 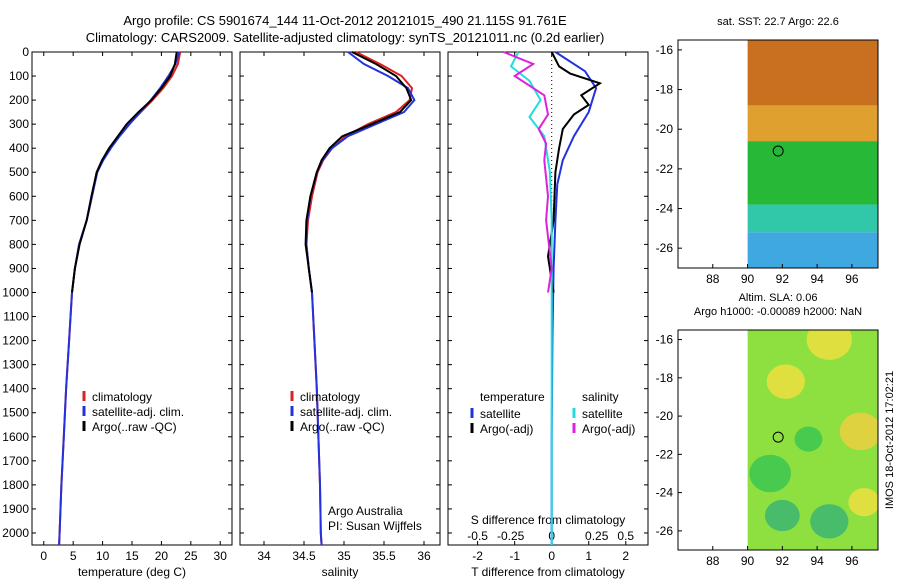 I want to click on x-tick-label: 10, so click(x=103, y=556).